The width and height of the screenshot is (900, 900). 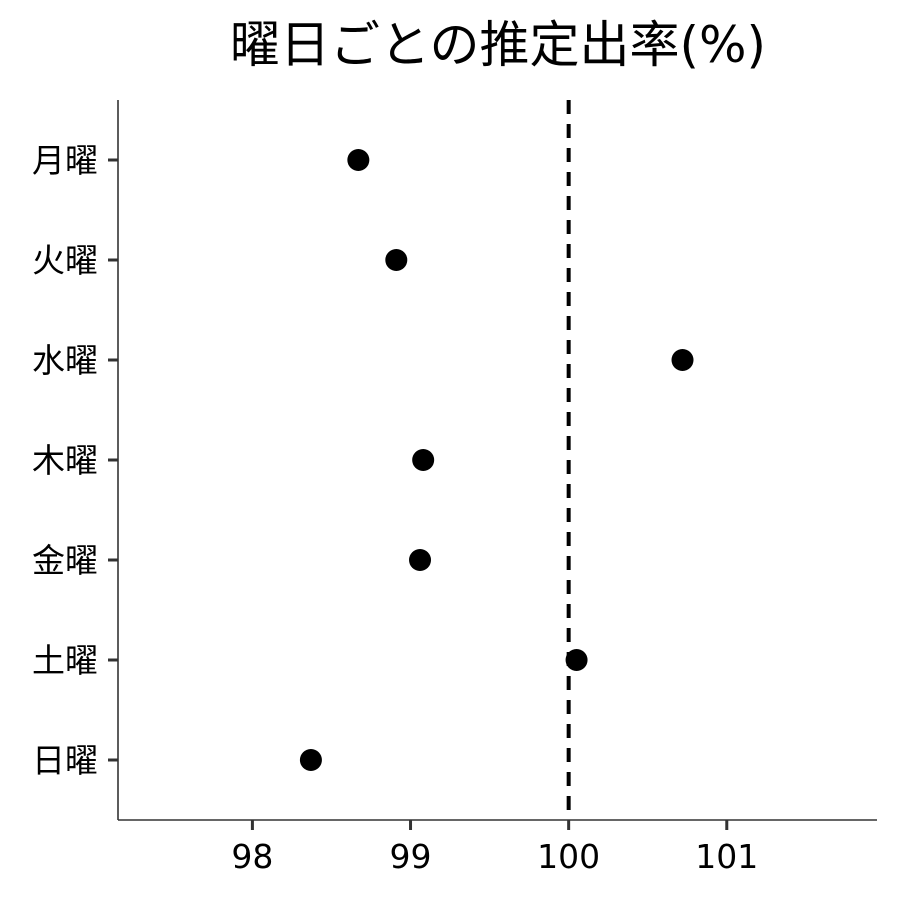 I want to click on y-tick-label: 土曜, so click(x=65, y=660).